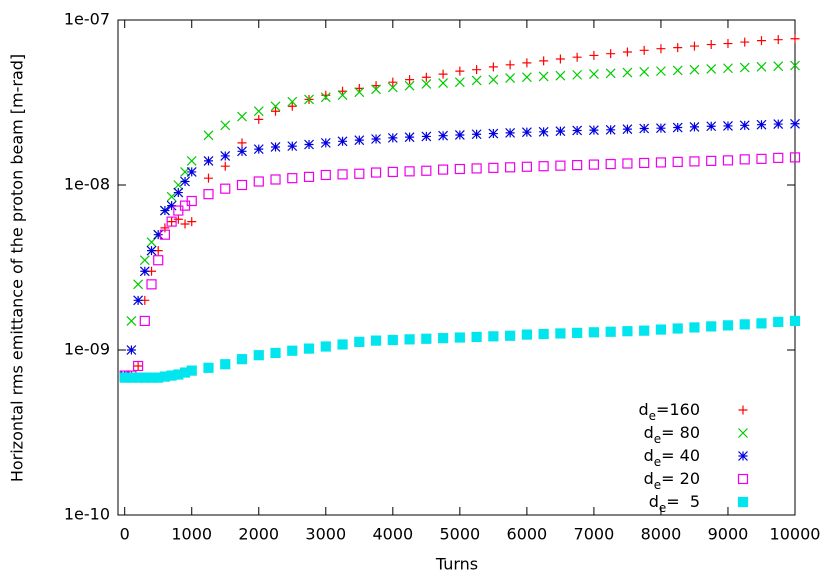 This screenshot has width=830, height=580. I want to click on y-tick-label: 1e-07, so click(87, 19).